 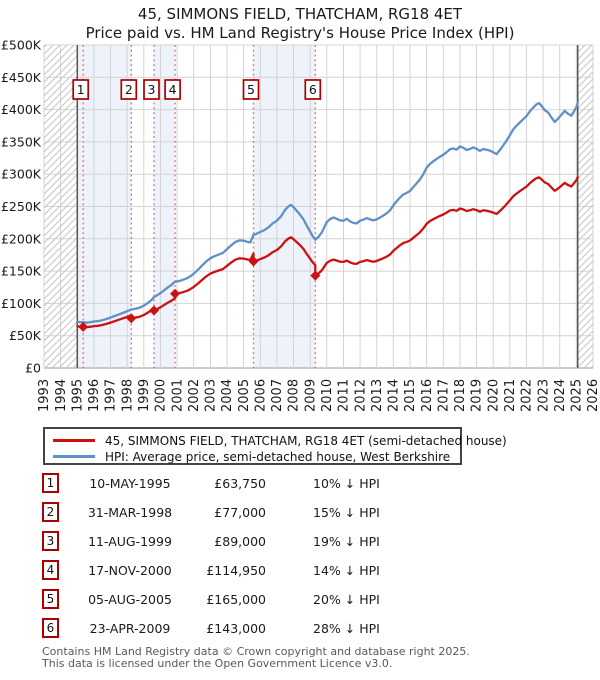 What do you see at coordinates (78, 395) in the screenshot?
I see `x-tick-label: 1995` at bounding box center [78, 395].